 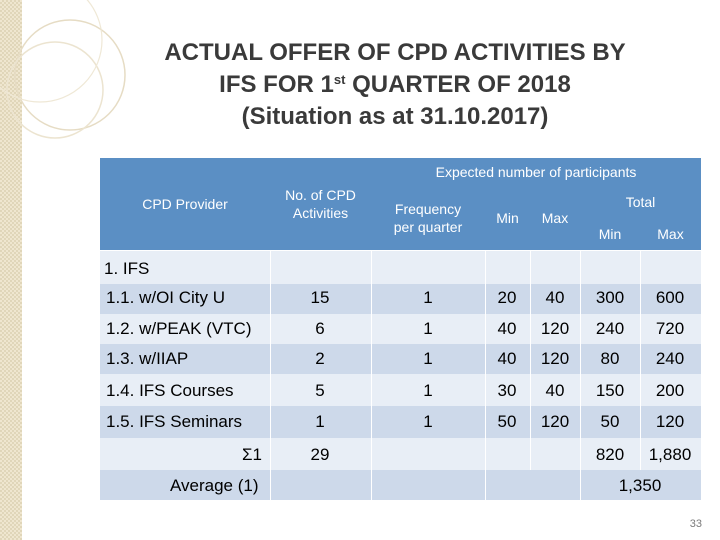 I want to click on header-total-max: Max, so click(x=670, y=234).